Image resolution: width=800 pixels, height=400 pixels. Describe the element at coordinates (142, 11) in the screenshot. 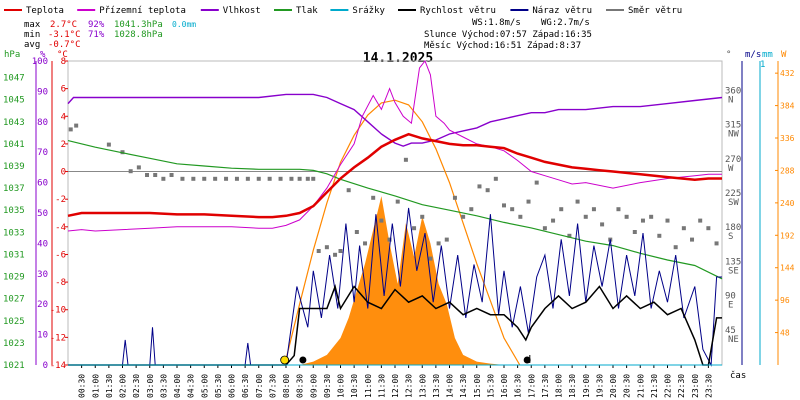

I see `legend-label: Přízemní teplota` at that location.